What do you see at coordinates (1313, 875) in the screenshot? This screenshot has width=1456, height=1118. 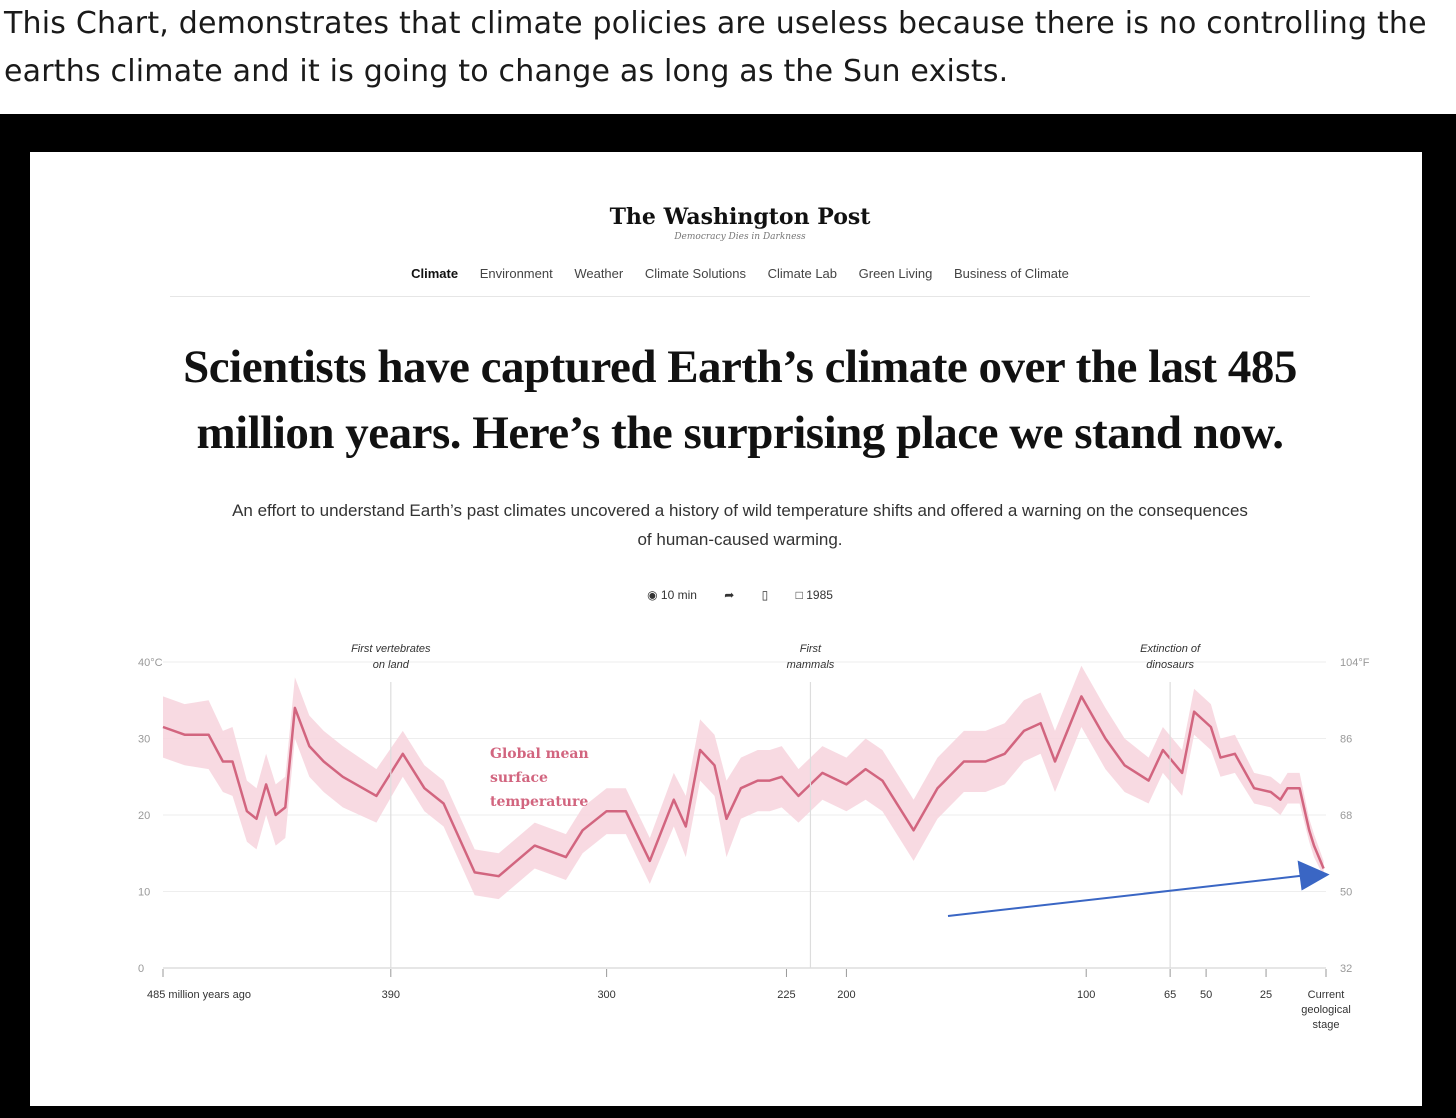 I see `pointer-arrow-head` at bounding box center [1313, 875].